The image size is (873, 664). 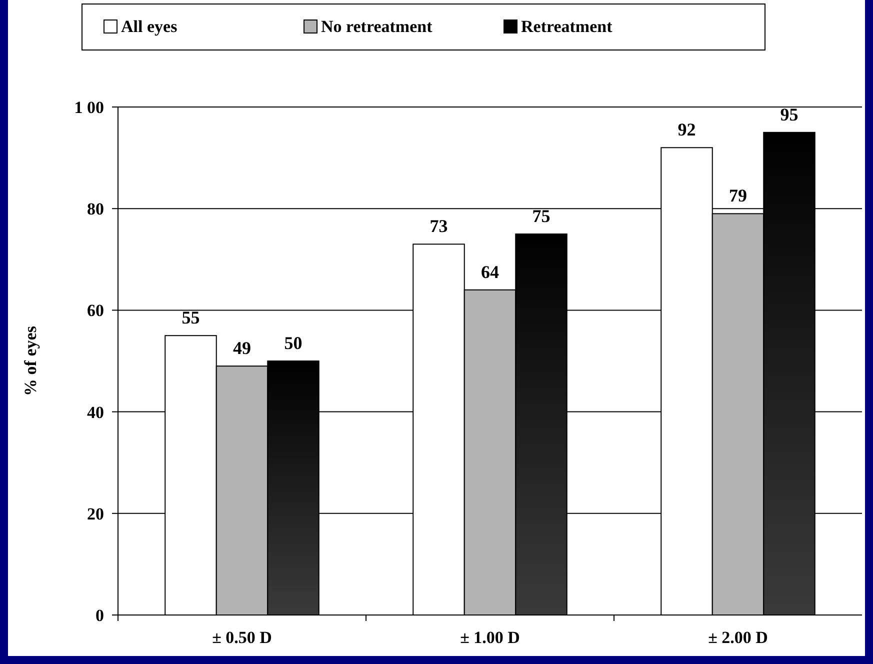 What do you see at coordinates (149, 26) in the screenshot?
I see `legend-label: All eyes` at bounding box center [149, 26].